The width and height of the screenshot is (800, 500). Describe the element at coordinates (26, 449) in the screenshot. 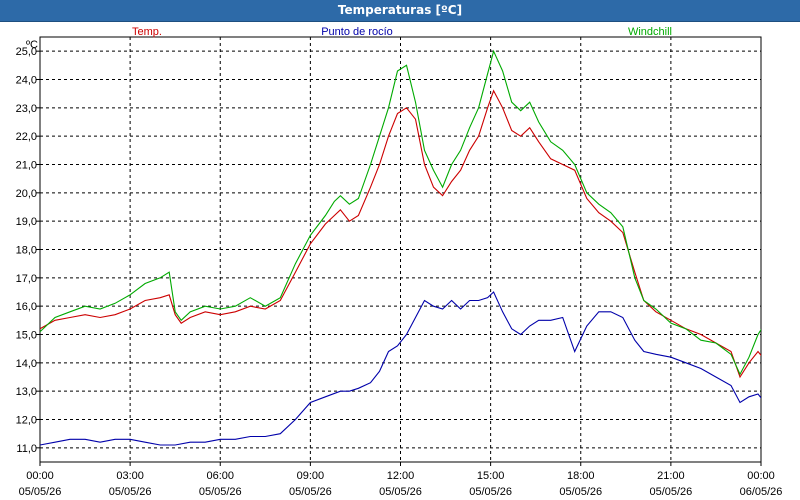

I see `y-tick-label: 11,0` at that location.